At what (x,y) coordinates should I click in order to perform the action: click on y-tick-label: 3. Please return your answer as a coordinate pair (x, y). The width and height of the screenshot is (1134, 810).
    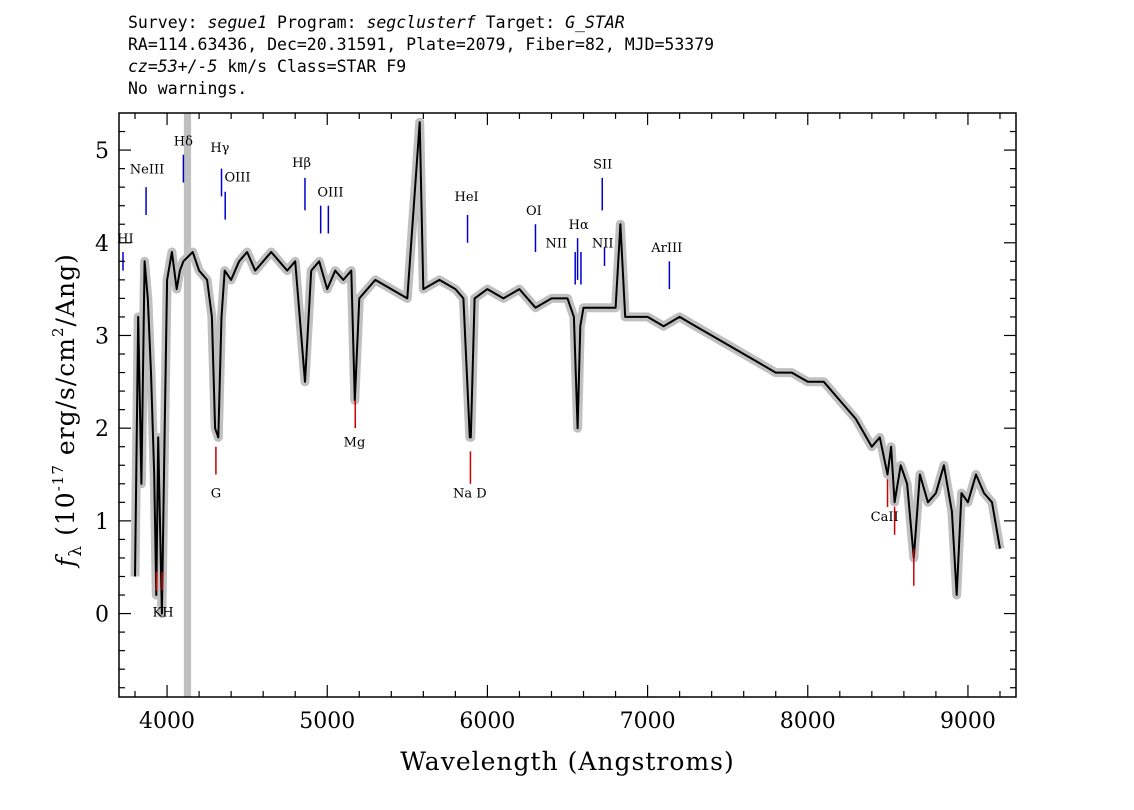
    Looking at the image, I should click on (102, 336).